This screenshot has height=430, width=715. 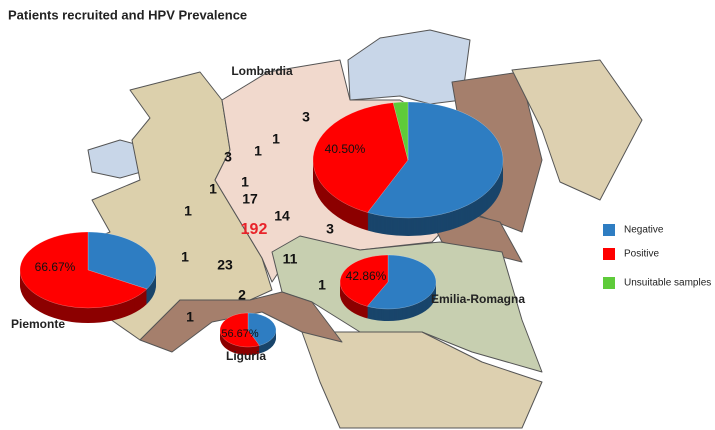 What do you see at coordinates (55, 267) in the screenshot?
I see `pie-label: 66.67%` at bounding box center [55, 267].